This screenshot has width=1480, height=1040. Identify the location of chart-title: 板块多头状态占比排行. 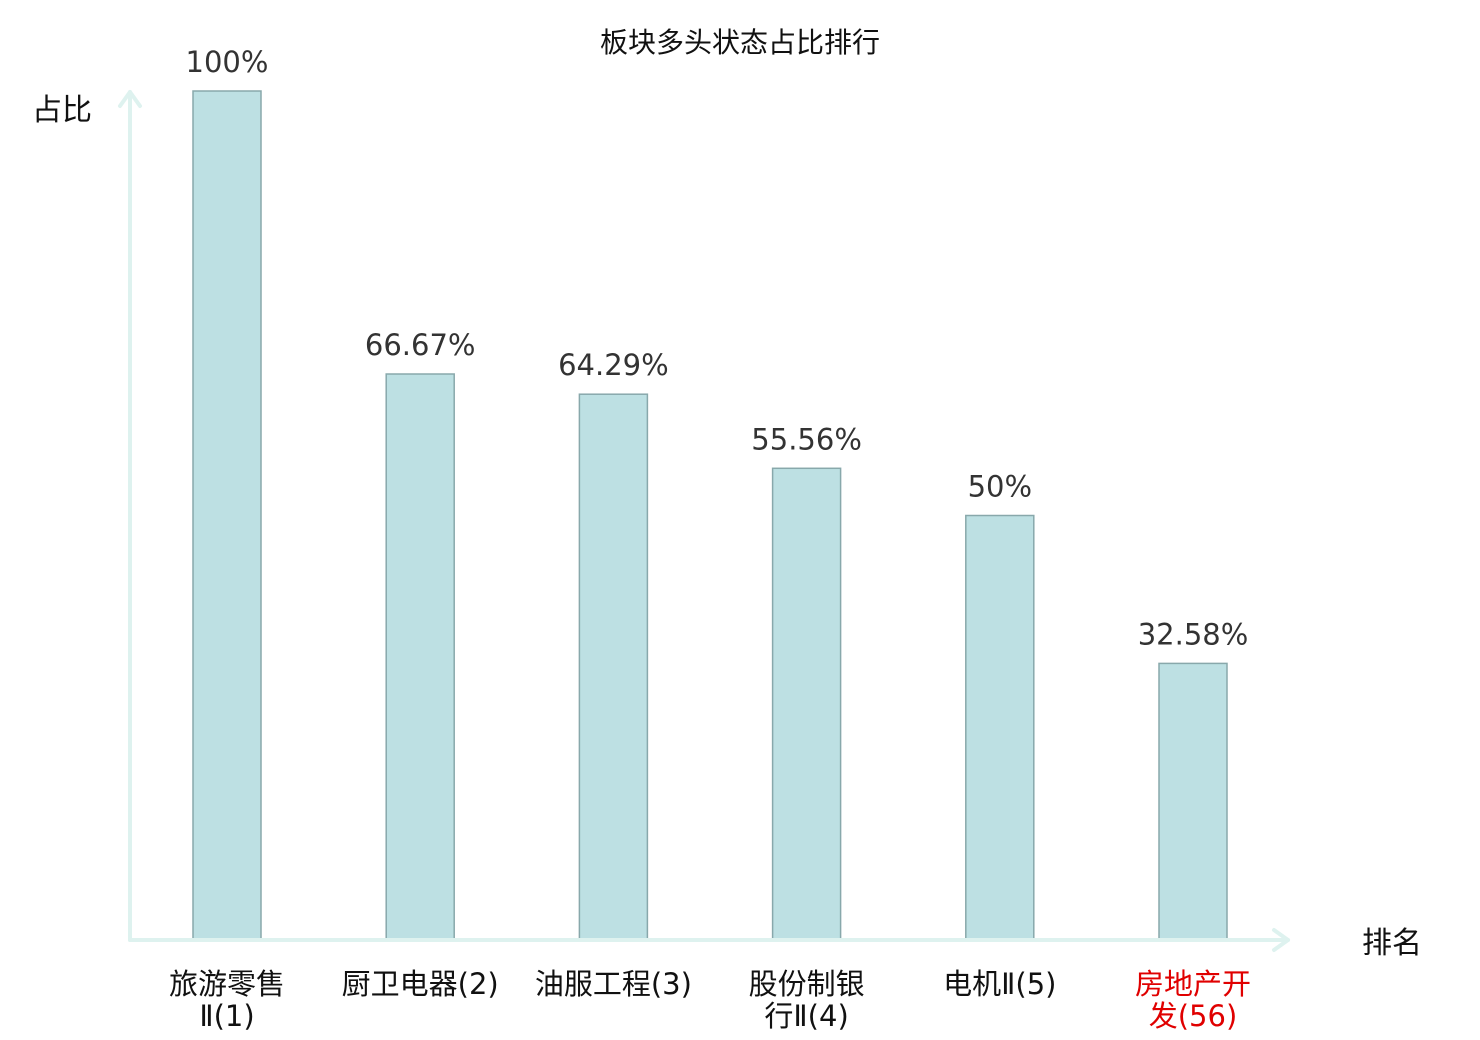
(740, 42).